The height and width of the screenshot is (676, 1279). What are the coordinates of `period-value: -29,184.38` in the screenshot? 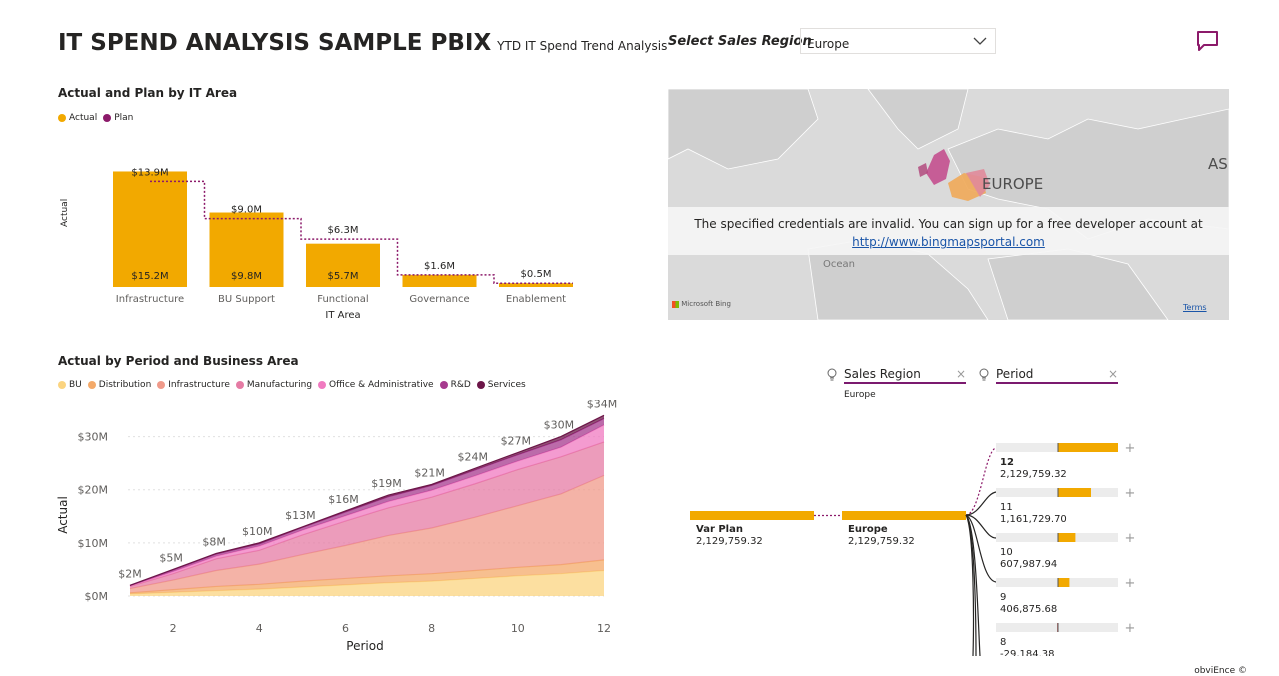 It's located at (1027, 652).